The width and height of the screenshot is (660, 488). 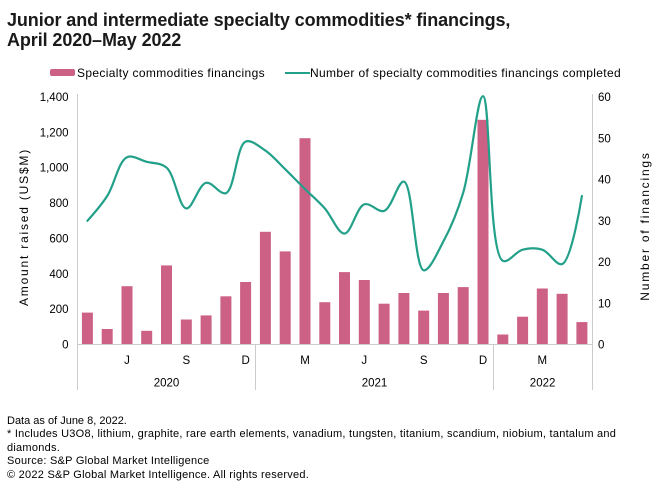 What do you see at coordinates (604, 98) in the screenshot?
I see `svg-text: 60` at bounding box center [604, 98].